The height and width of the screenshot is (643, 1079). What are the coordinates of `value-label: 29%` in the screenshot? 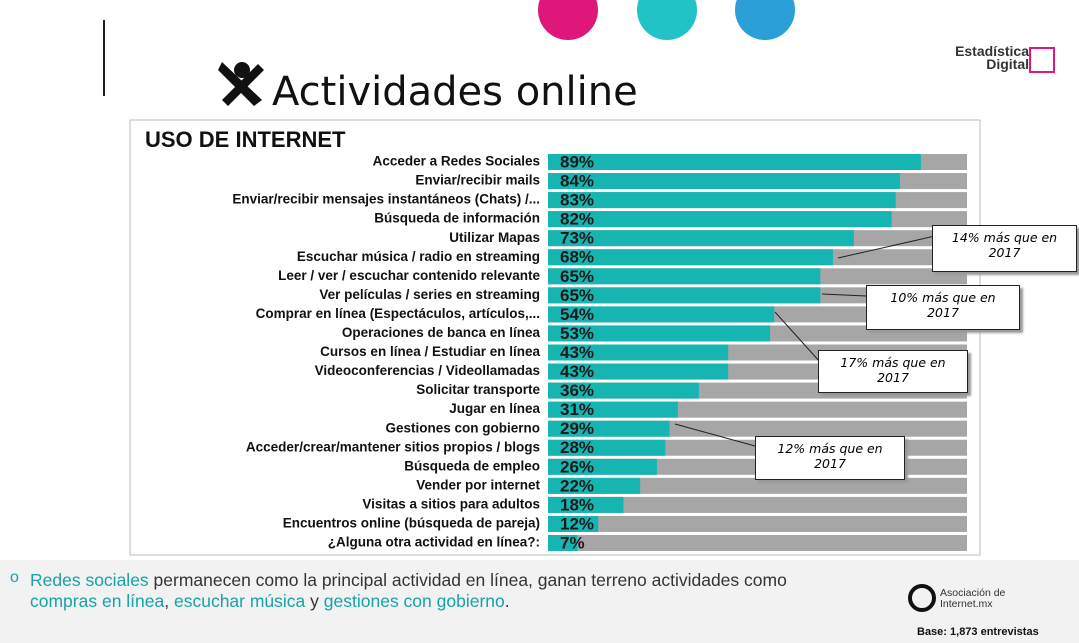 It's located at (577, 428).